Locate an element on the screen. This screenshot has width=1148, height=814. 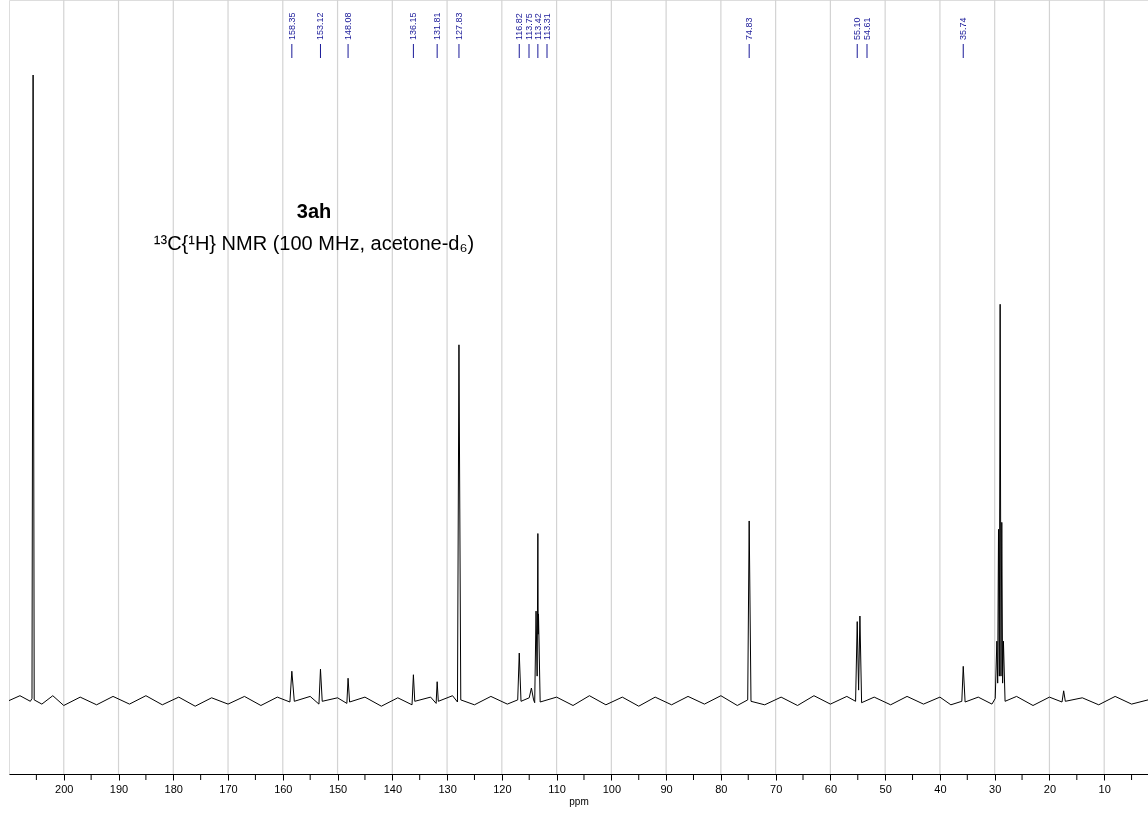
annotation: 158.35 is located at coordinates (291, 26).